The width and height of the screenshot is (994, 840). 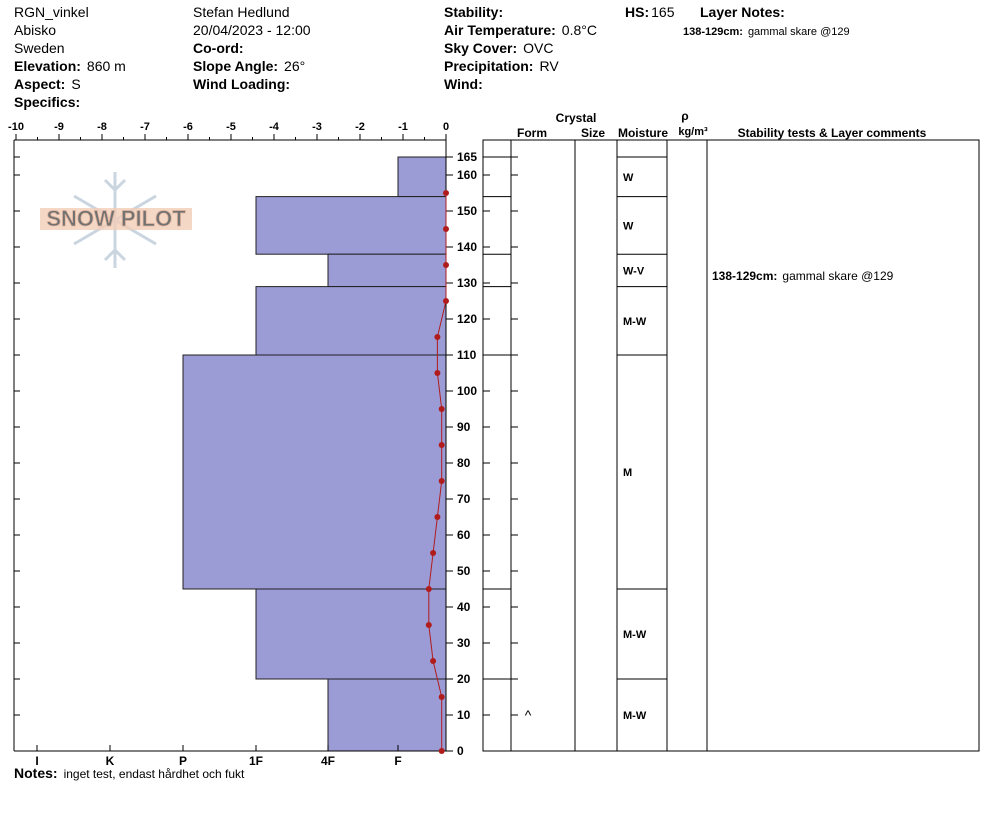 What do you see at coordinates (39, 48) in the screenshot?
I see `field-value: Sweden` at bounding box center [39, 48].